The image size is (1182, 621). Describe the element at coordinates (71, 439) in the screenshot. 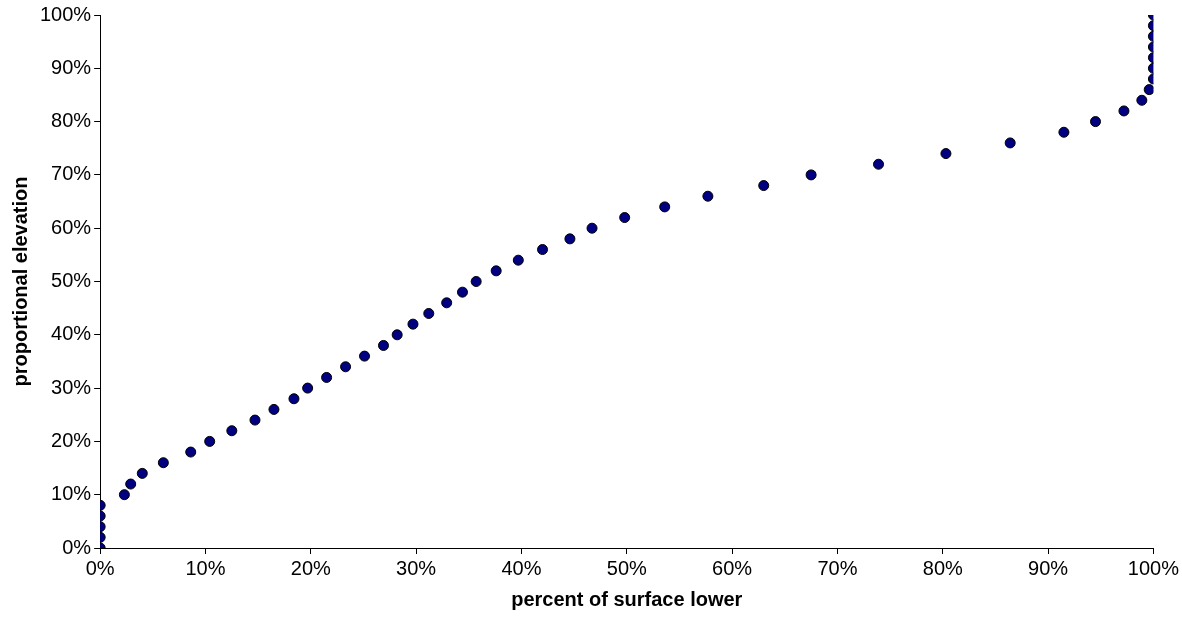

I see `y-tick-label: 20%` at that location.